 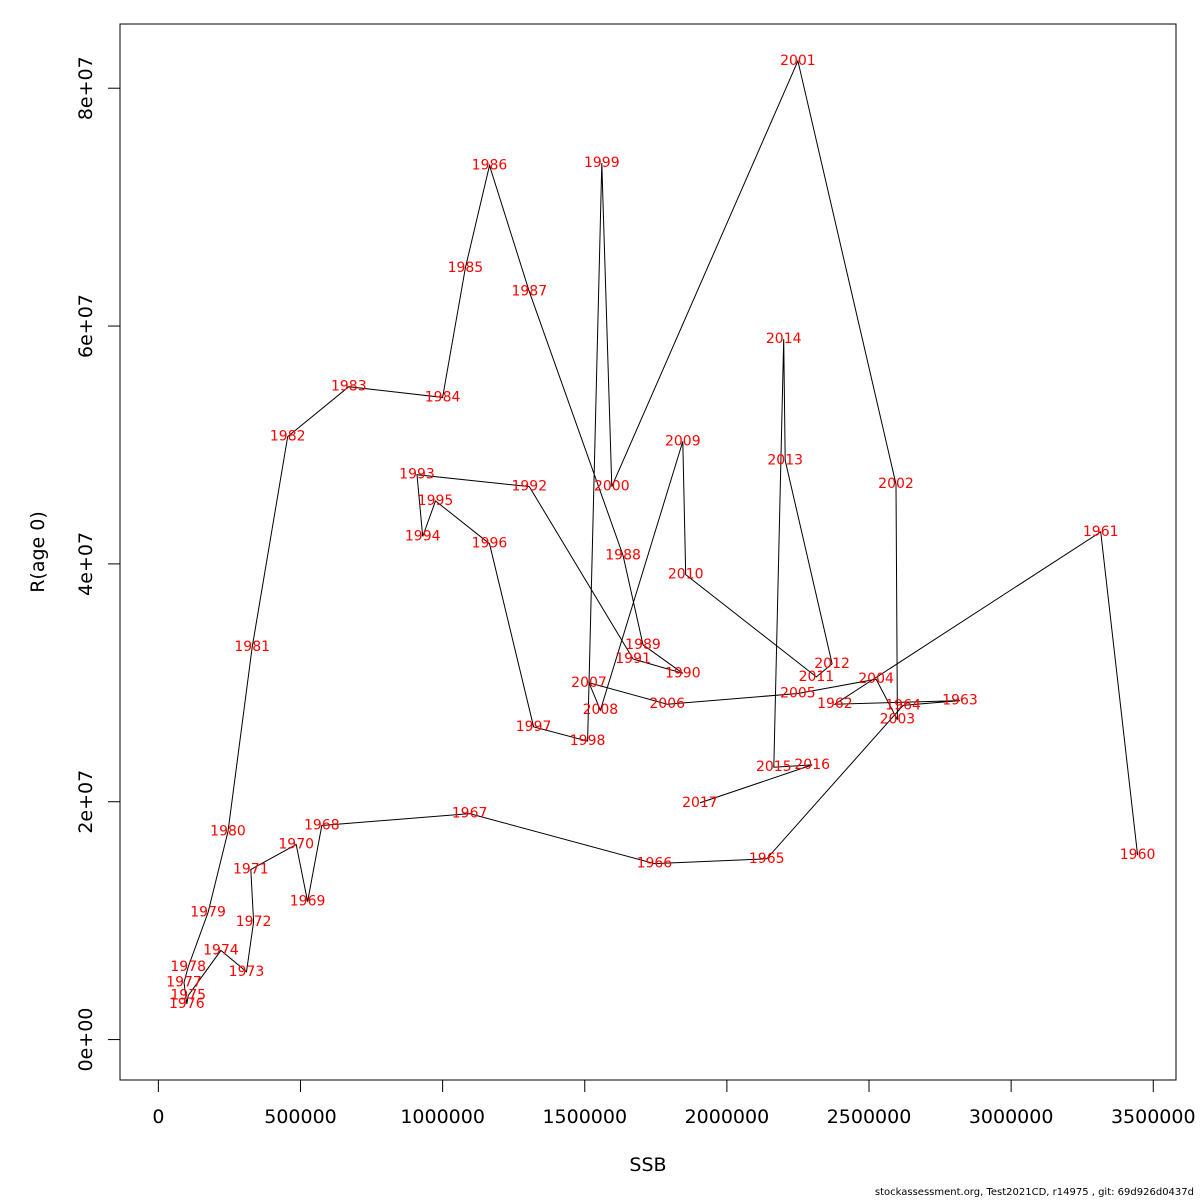 I want to click on year-label-1987: 1987, so click(x=529, y=292).